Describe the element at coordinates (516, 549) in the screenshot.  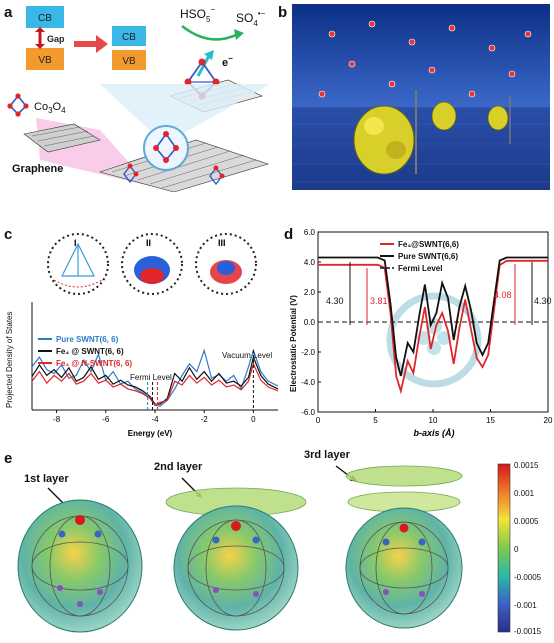
I see `colorbar-tick-4: 0` at that location.